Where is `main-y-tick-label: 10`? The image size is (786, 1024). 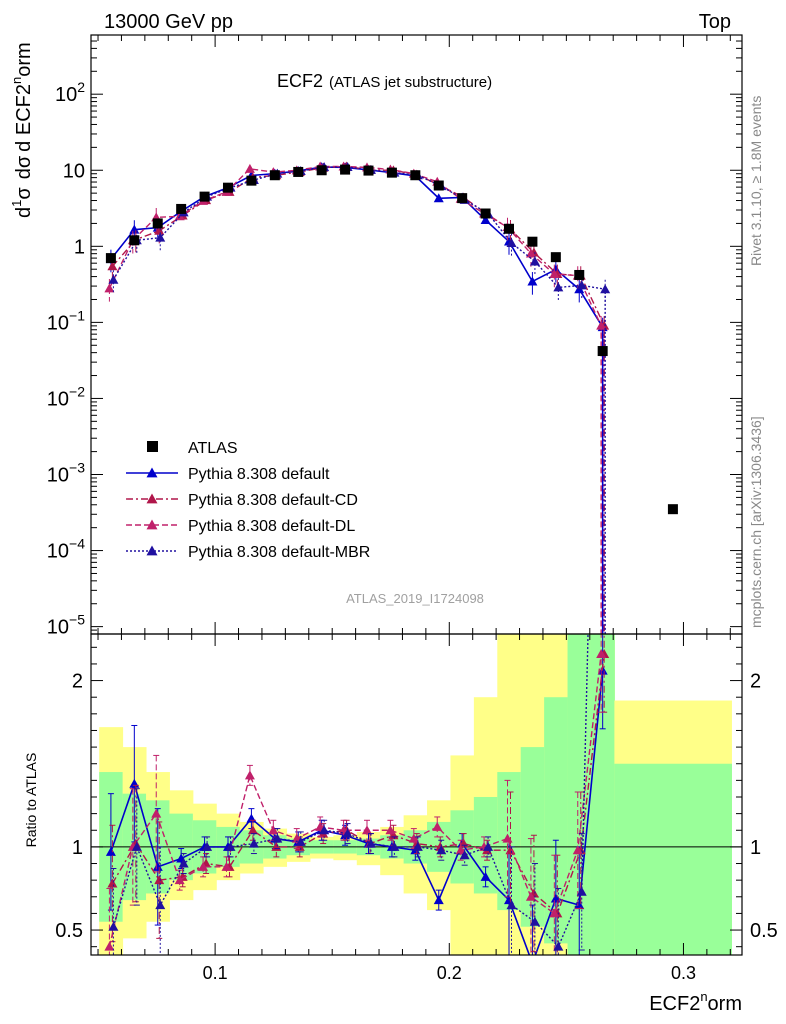
main-y-tick-label: 10 is located at coordinates (74, 171).